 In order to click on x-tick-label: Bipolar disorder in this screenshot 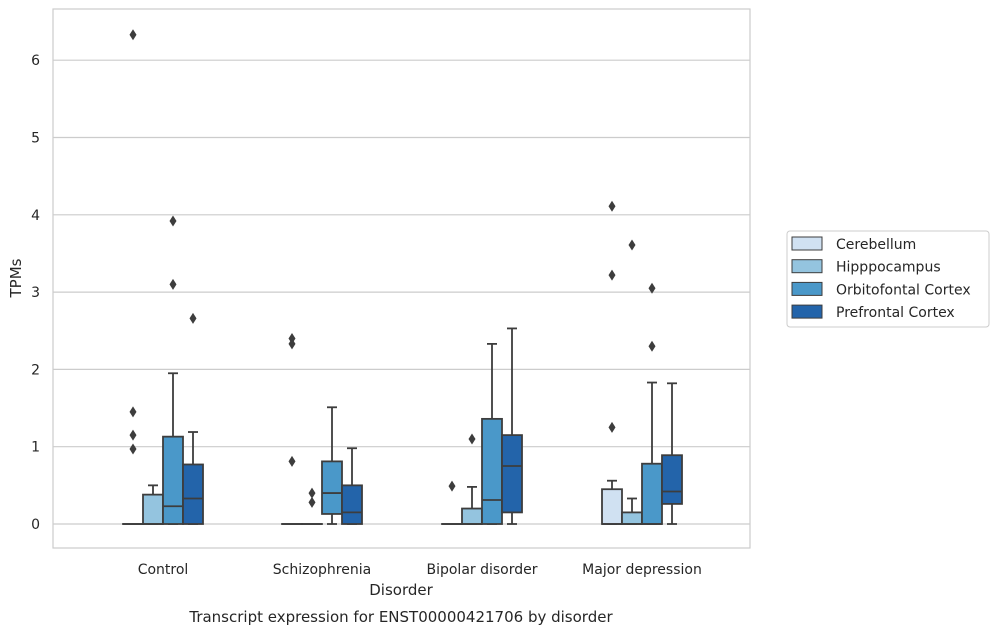, I will do `click(481, 570)`.